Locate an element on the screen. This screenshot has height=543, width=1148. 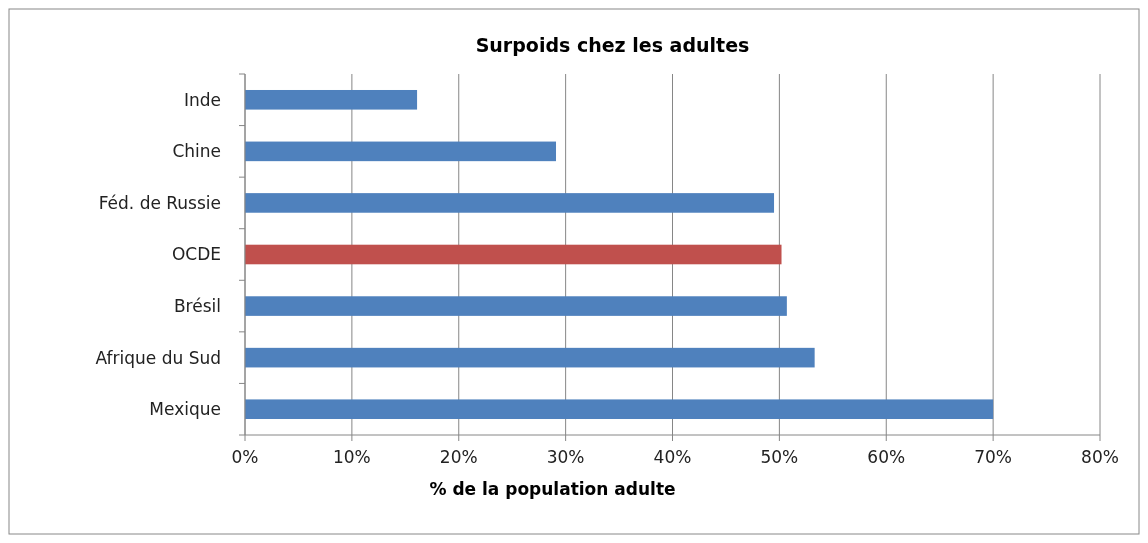
y-tick-label: Inde is located at coordinates (202, 99).